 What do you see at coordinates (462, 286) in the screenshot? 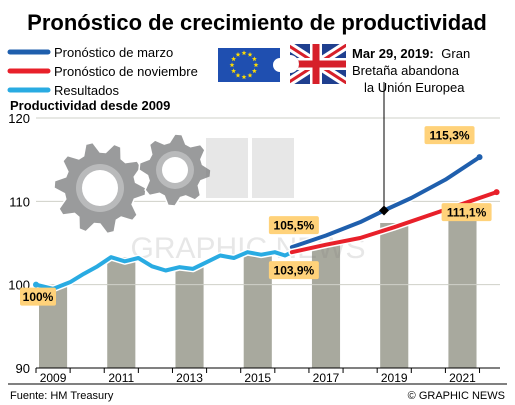
I see `bar-2021` at bounding box center [462, 286].